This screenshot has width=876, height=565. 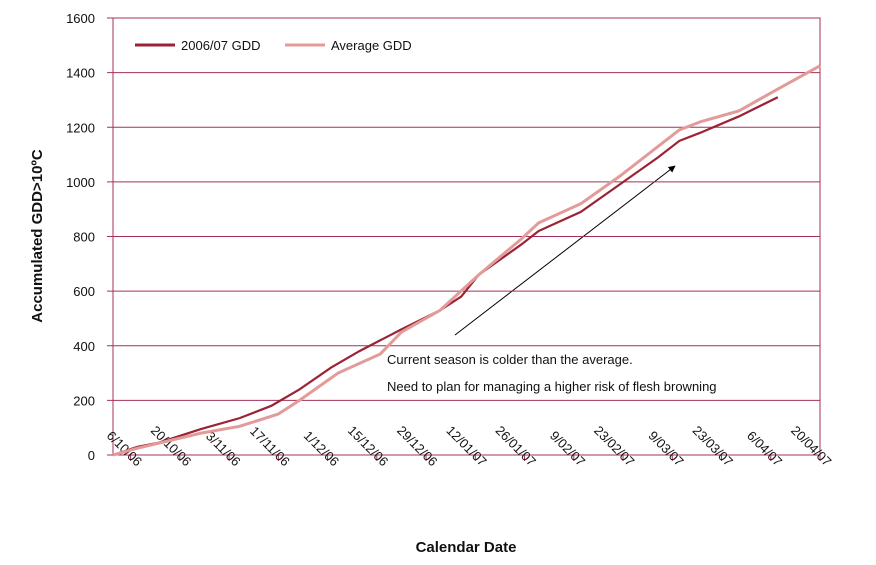 I want to click on x-axis-label: Calendar Date, so click(x=466, y=547).